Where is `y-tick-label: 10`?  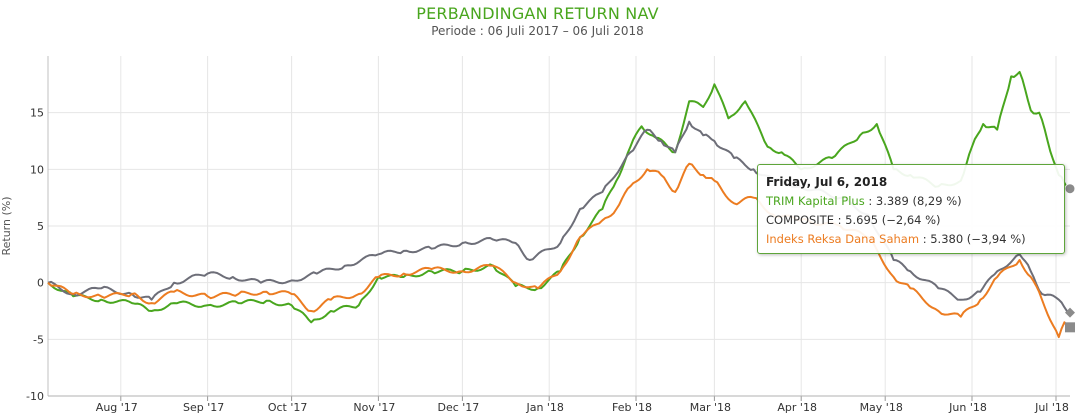
y-tick-label: 10 is located at coordinates (37, 169).